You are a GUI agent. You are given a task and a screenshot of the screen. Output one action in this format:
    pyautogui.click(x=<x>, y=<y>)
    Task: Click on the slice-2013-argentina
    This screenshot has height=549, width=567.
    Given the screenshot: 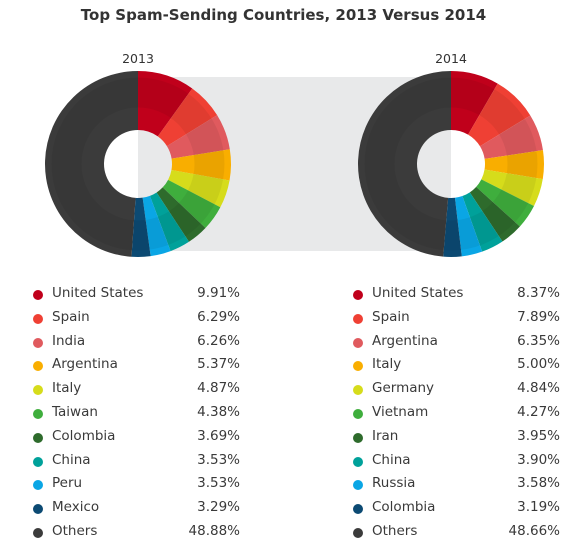 What is the action you would take?
    pyautogui.click(x=201, y=165)
    